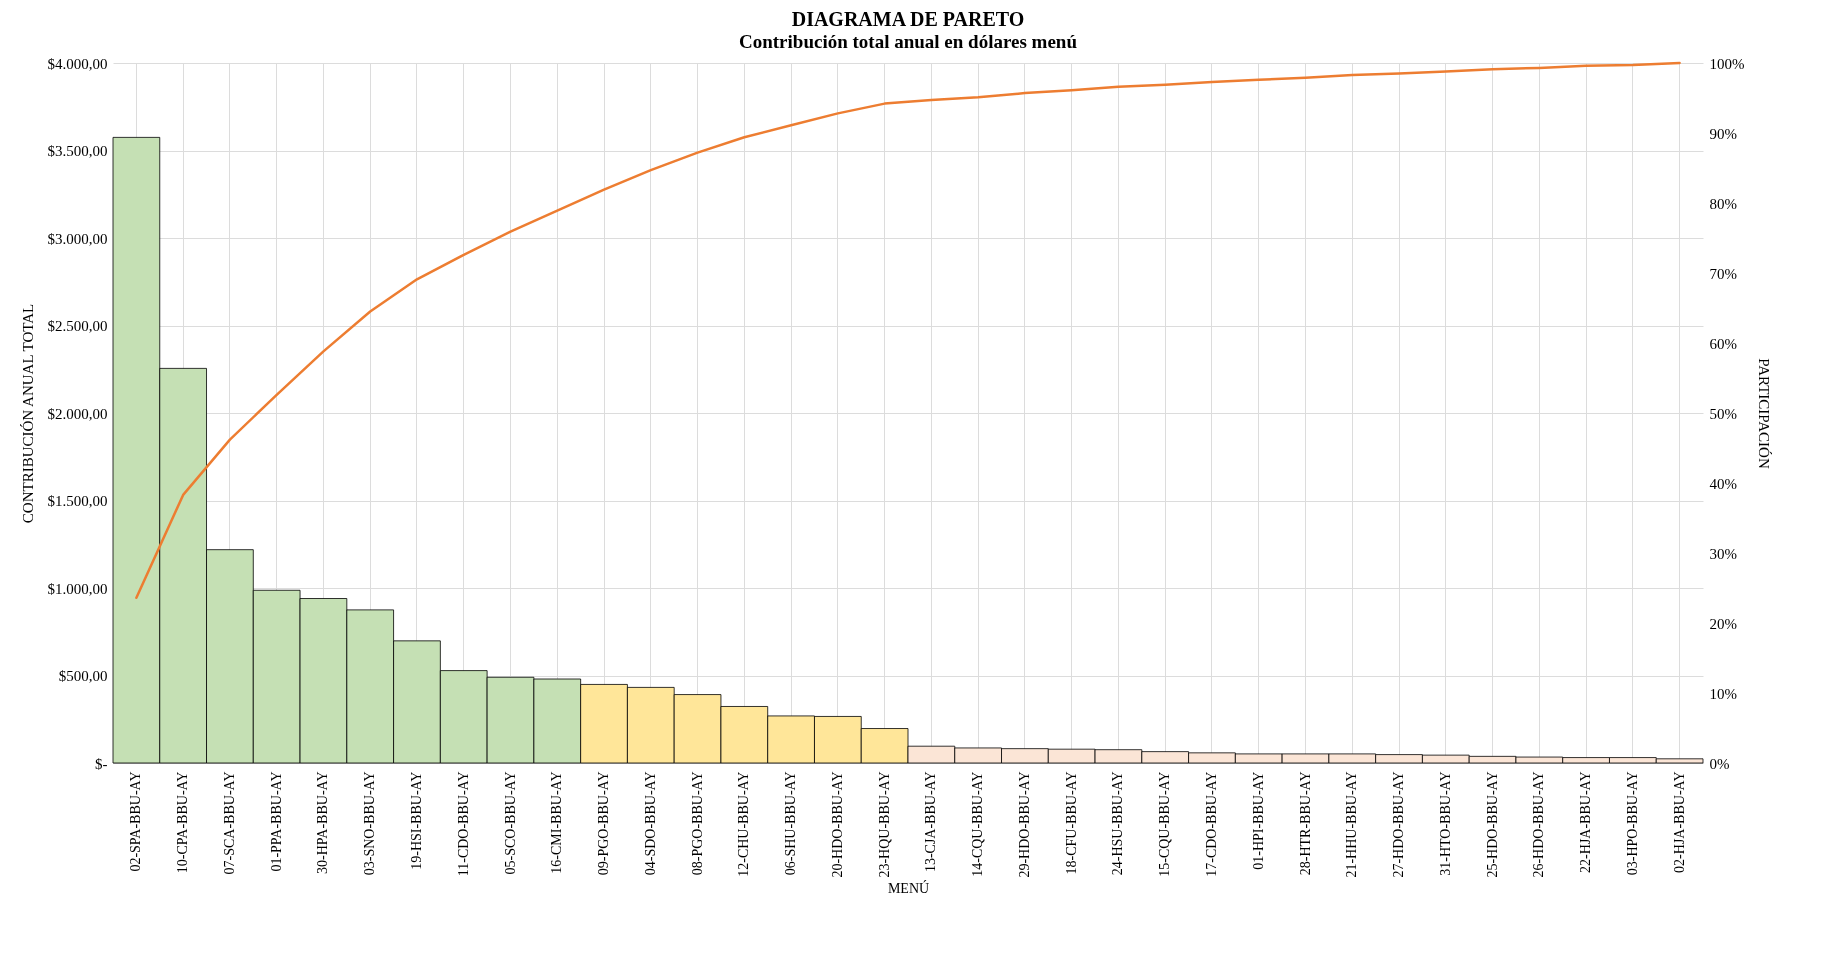  What do you see at coordinates (1024, 824) in the screenshot?
I see `x-tick-label: 29-HDO-BBU-AY` at bounding box center [1024, 824].